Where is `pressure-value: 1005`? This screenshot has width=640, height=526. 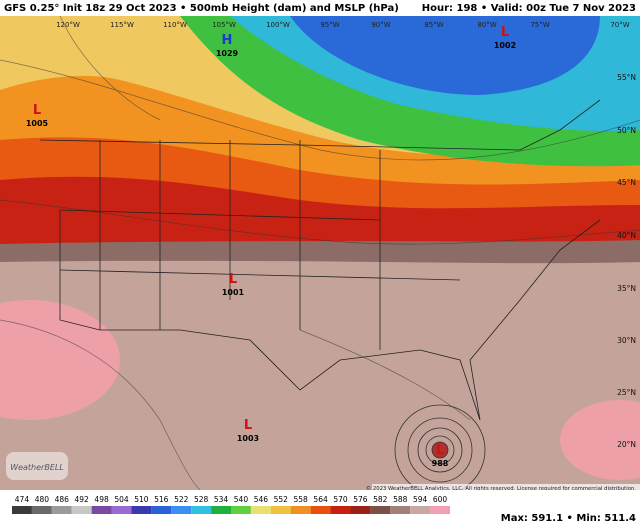
pressure-value: 1005 is located at coordinates (37, 123).